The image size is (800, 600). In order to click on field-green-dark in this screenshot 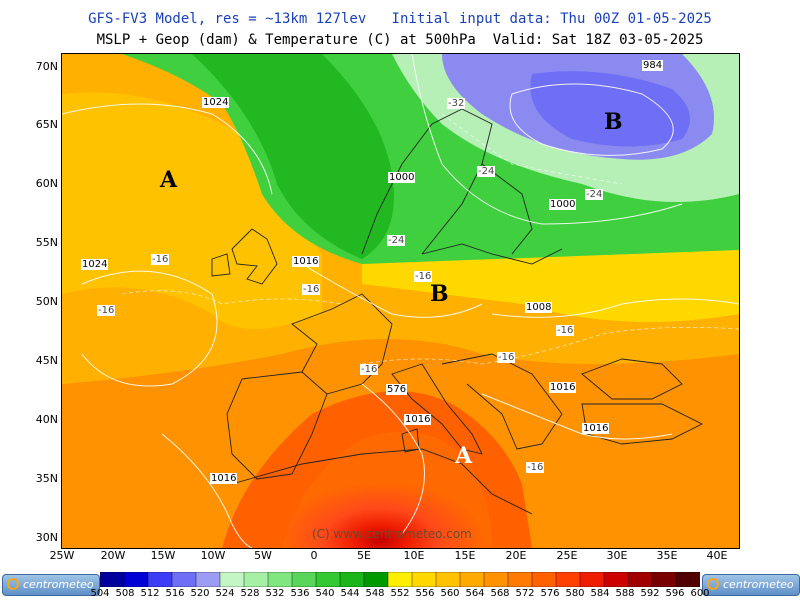, I will do `click(293, 156)`.